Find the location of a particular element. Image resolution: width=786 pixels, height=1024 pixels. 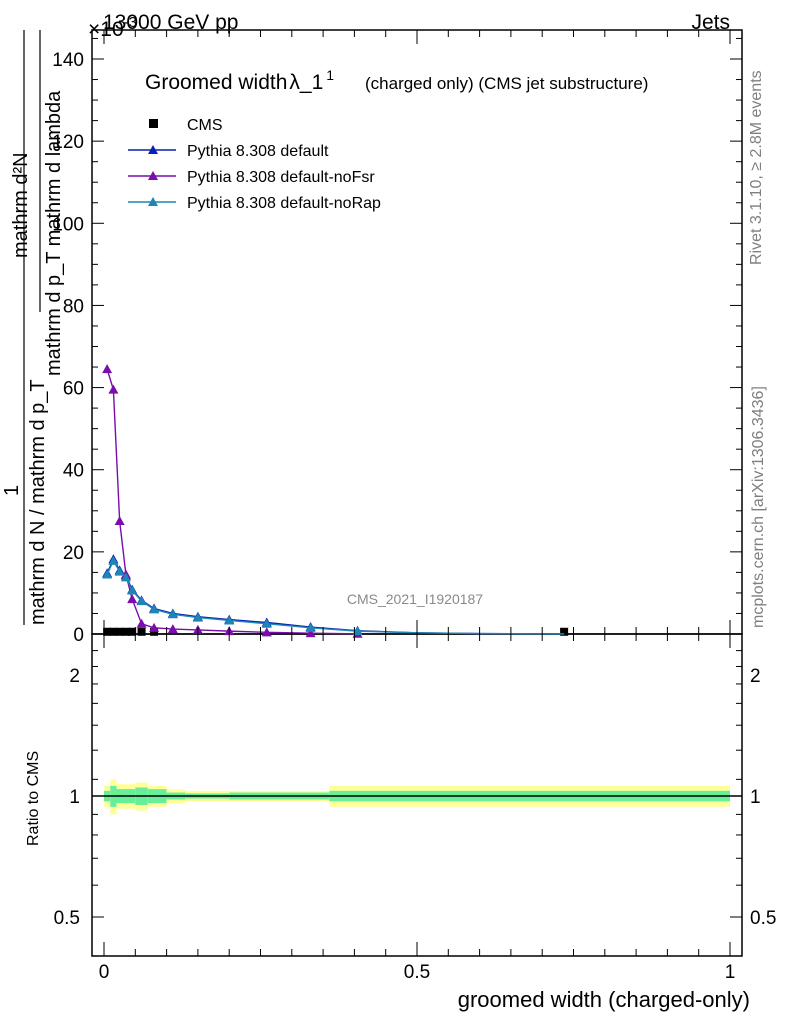

y-tick-label: 140 is located at coordinates (68, 60).